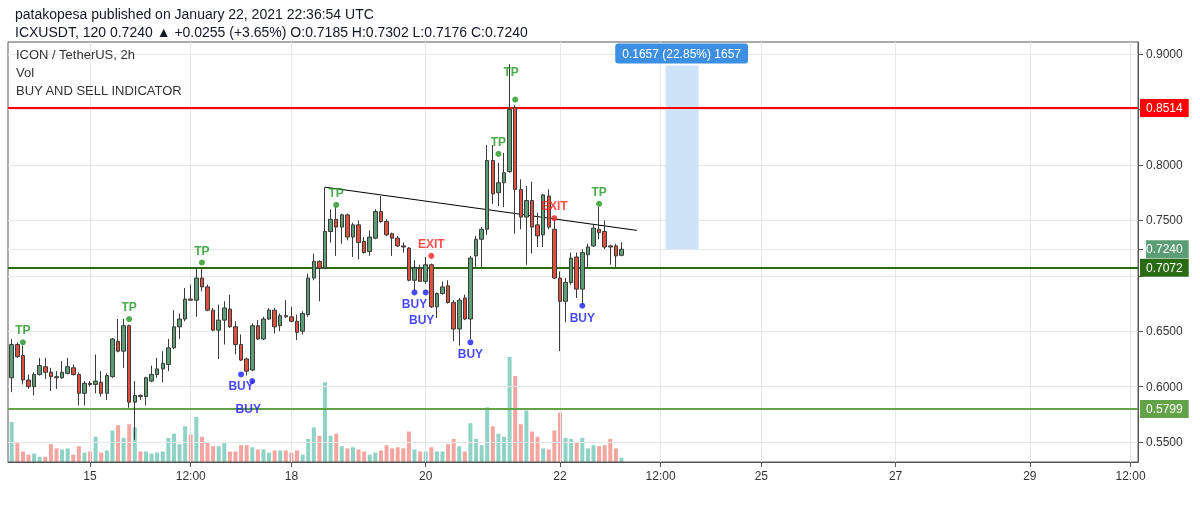 This screenshot has width=1200, height=520. Describe the element at coordinates (25, 72) in the screenshot. I see `annotation: Vol` at that location.